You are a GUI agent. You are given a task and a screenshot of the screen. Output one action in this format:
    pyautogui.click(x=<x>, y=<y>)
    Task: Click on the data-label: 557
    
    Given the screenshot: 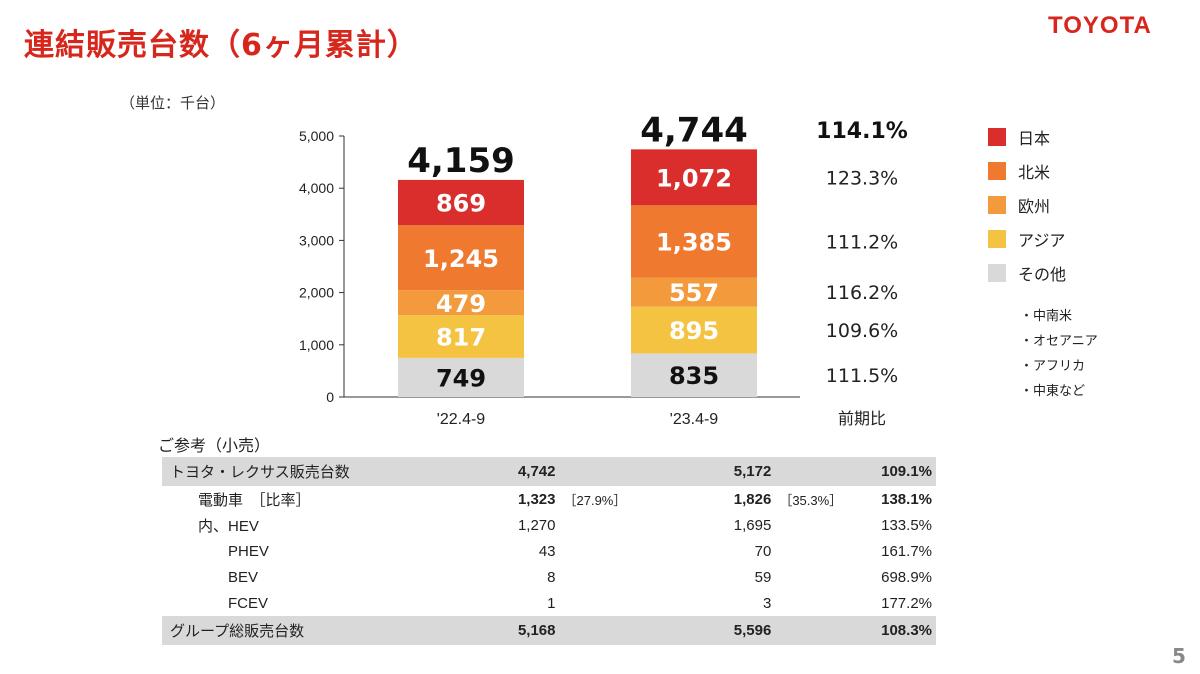 What is the action you would take?
    pyautogui.click(x=694, y=293)
    